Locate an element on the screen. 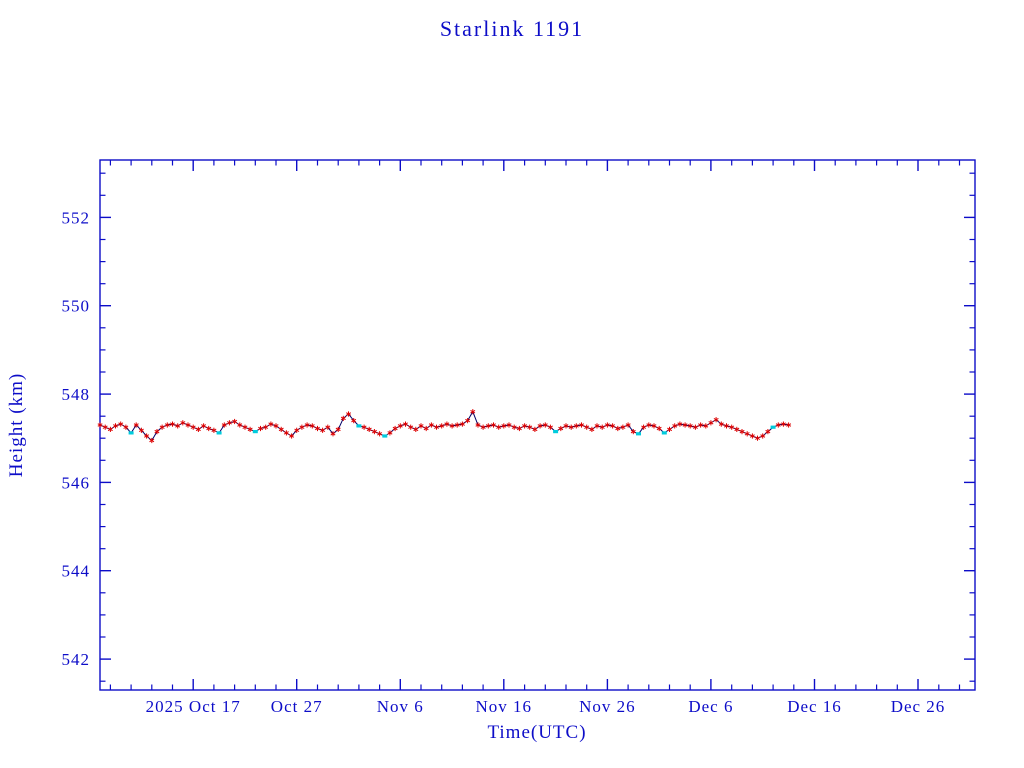 This screenshot has height=768, width=1024. y-axis-label: Height (km) is located at coordinates (16, 425).